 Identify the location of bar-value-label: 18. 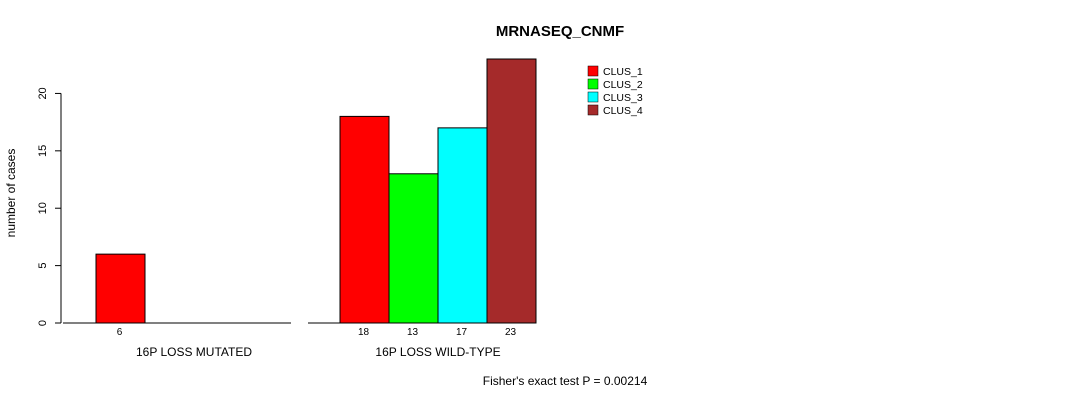
(364, 332).